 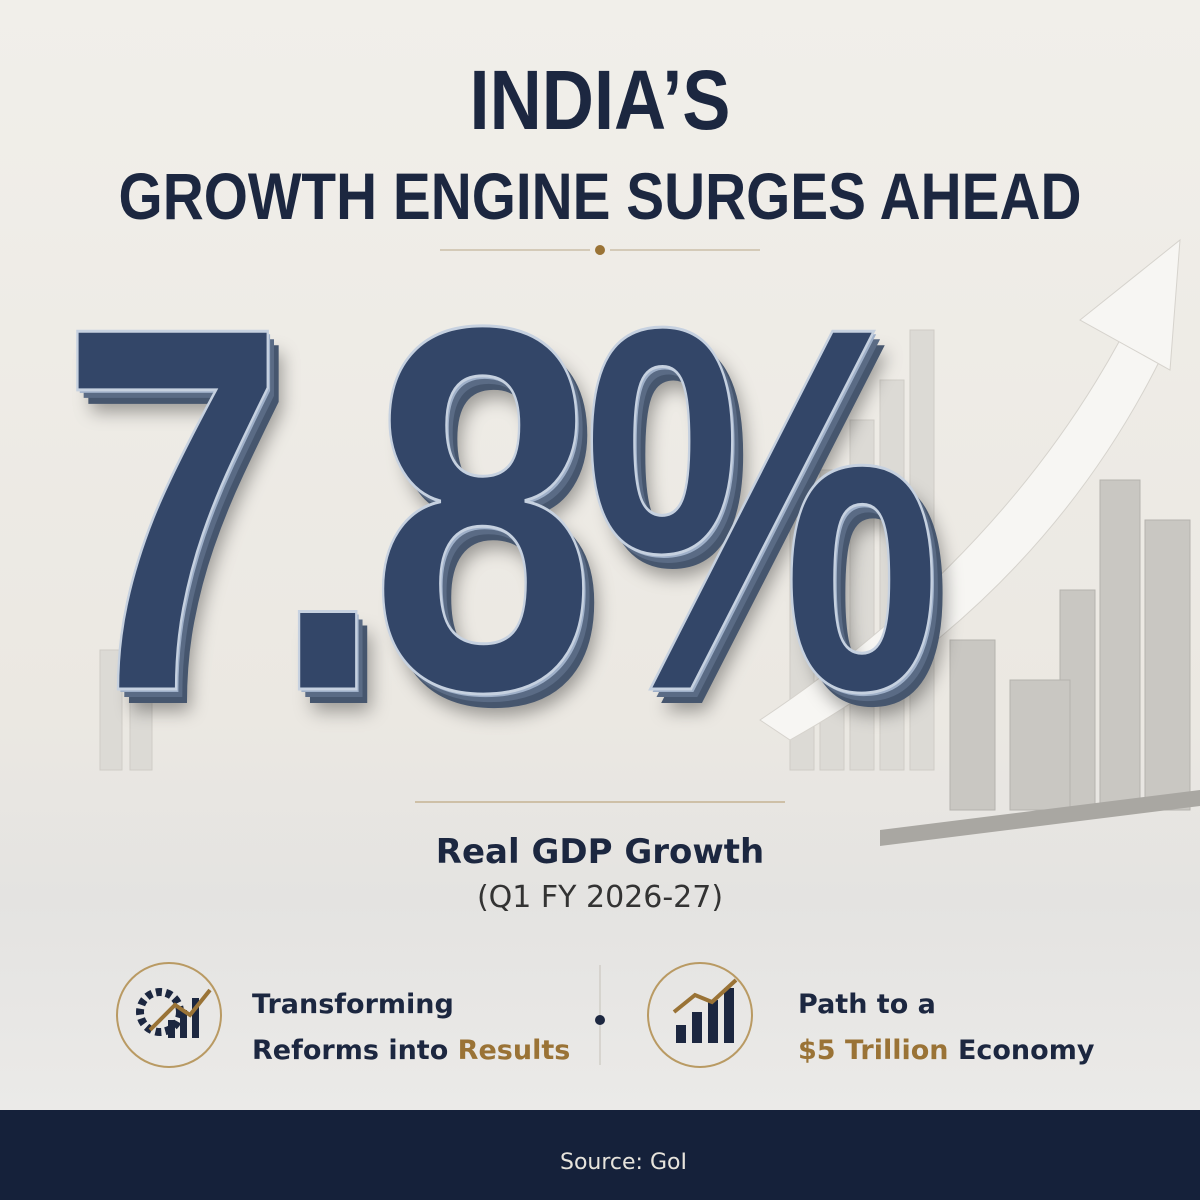 What do you see at coordinates (353, 1004) in the screenshot?
I see `feature-line: Transforming` at bounding box center [353, 1004].